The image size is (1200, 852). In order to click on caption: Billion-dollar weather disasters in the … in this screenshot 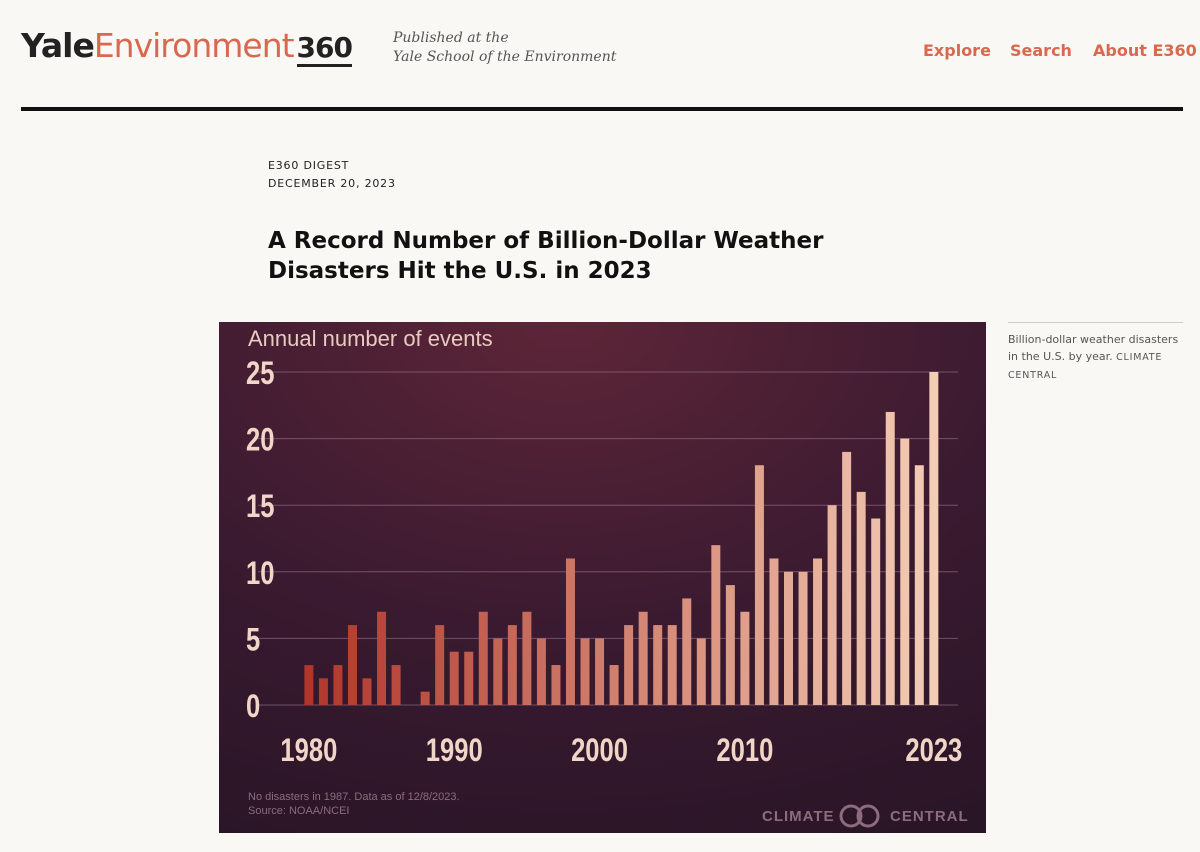, I will do `click(1095, 353)`.